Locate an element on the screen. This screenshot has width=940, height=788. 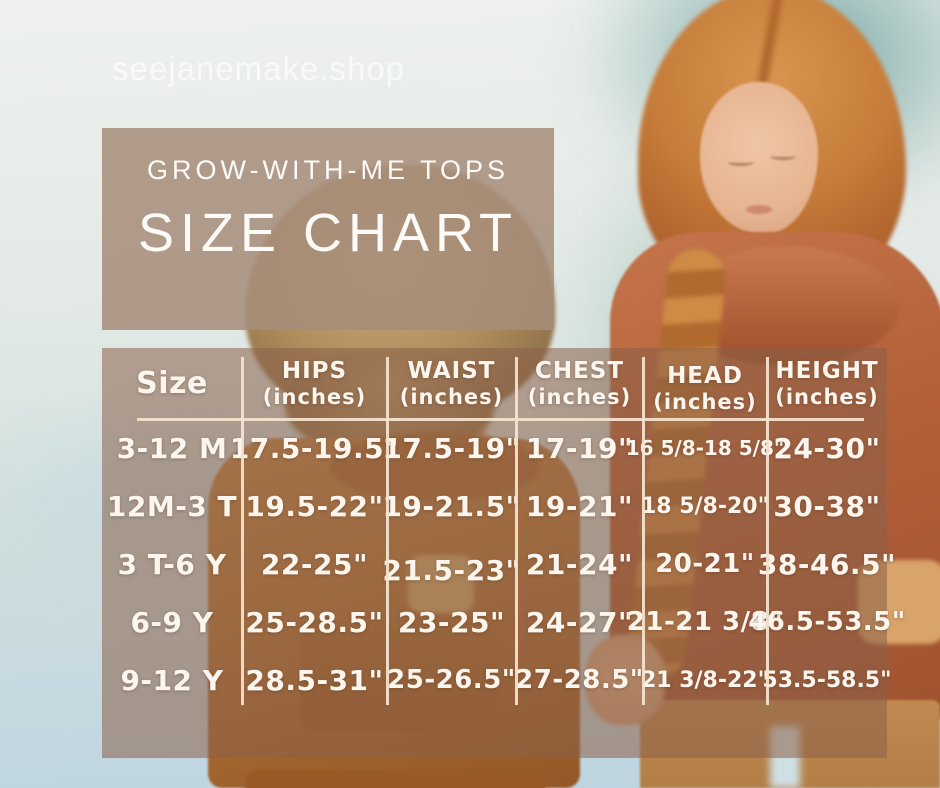
column-header-chest: CHEST (inches) is located at coordinates (579, 383).